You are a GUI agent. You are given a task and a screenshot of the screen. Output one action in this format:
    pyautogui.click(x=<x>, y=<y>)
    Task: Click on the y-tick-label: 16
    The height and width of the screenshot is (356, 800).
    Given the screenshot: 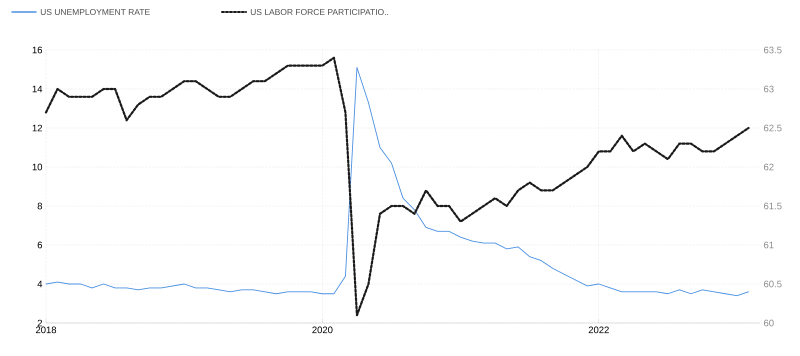 What is the action you would take?
    pyautogui.click(x=37, y=50)
    